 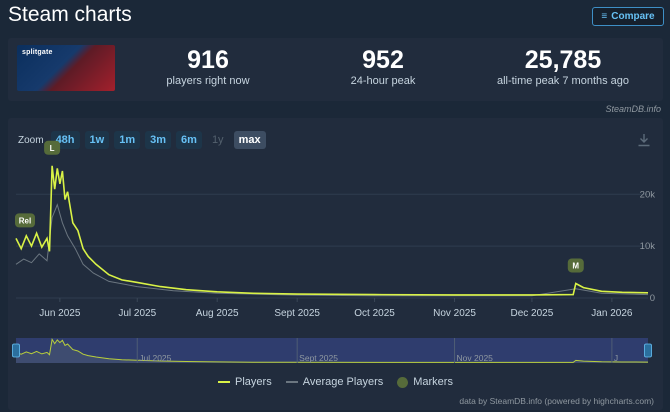 I want to click on x-tick-label: Sept 2025, so click(x=297, y=313).